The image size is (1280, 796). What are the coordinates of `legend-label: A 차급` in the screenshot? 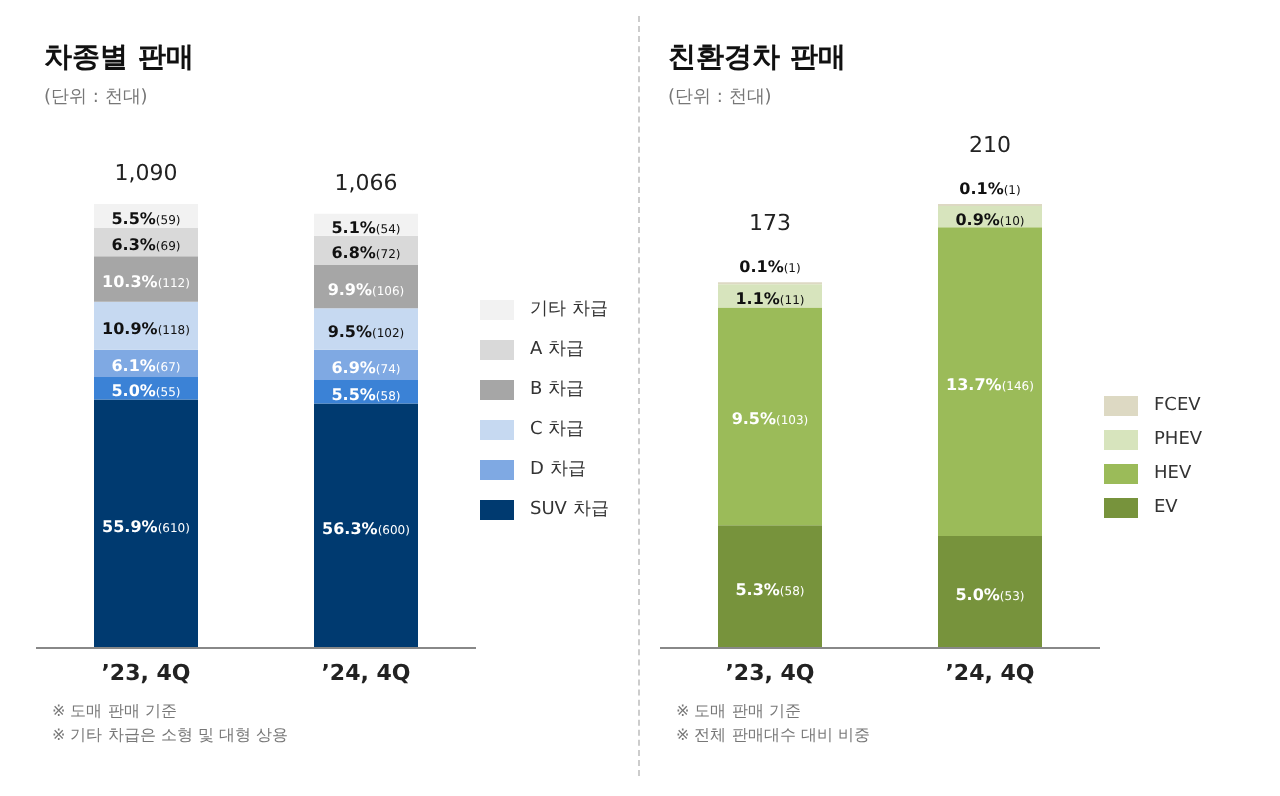 It's located at (557, 350).